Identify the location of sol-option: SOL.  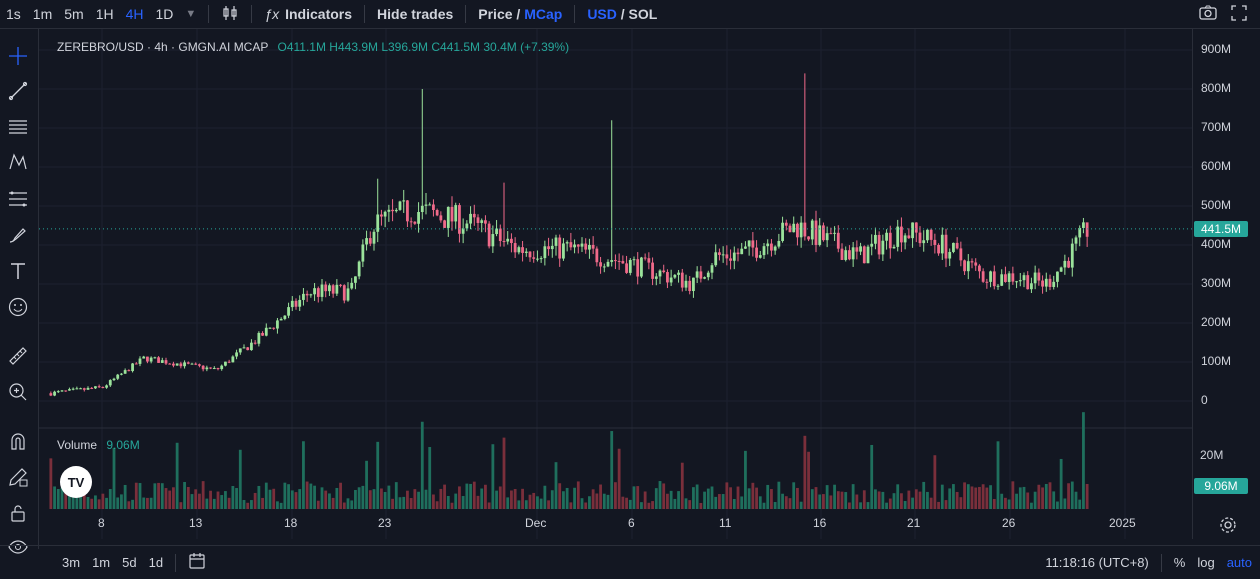
(643, 14).